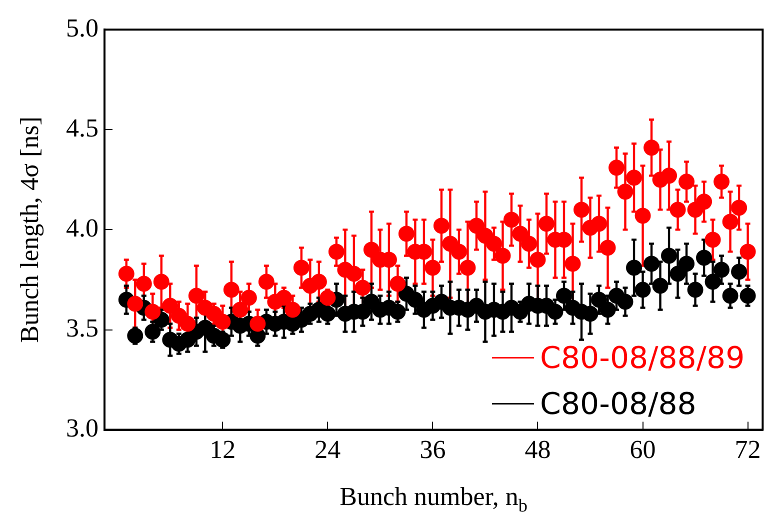 The image size is (775, 515). I want to click on y-axis-title: Bunch length, 4σ [ns], so click(29, 229).